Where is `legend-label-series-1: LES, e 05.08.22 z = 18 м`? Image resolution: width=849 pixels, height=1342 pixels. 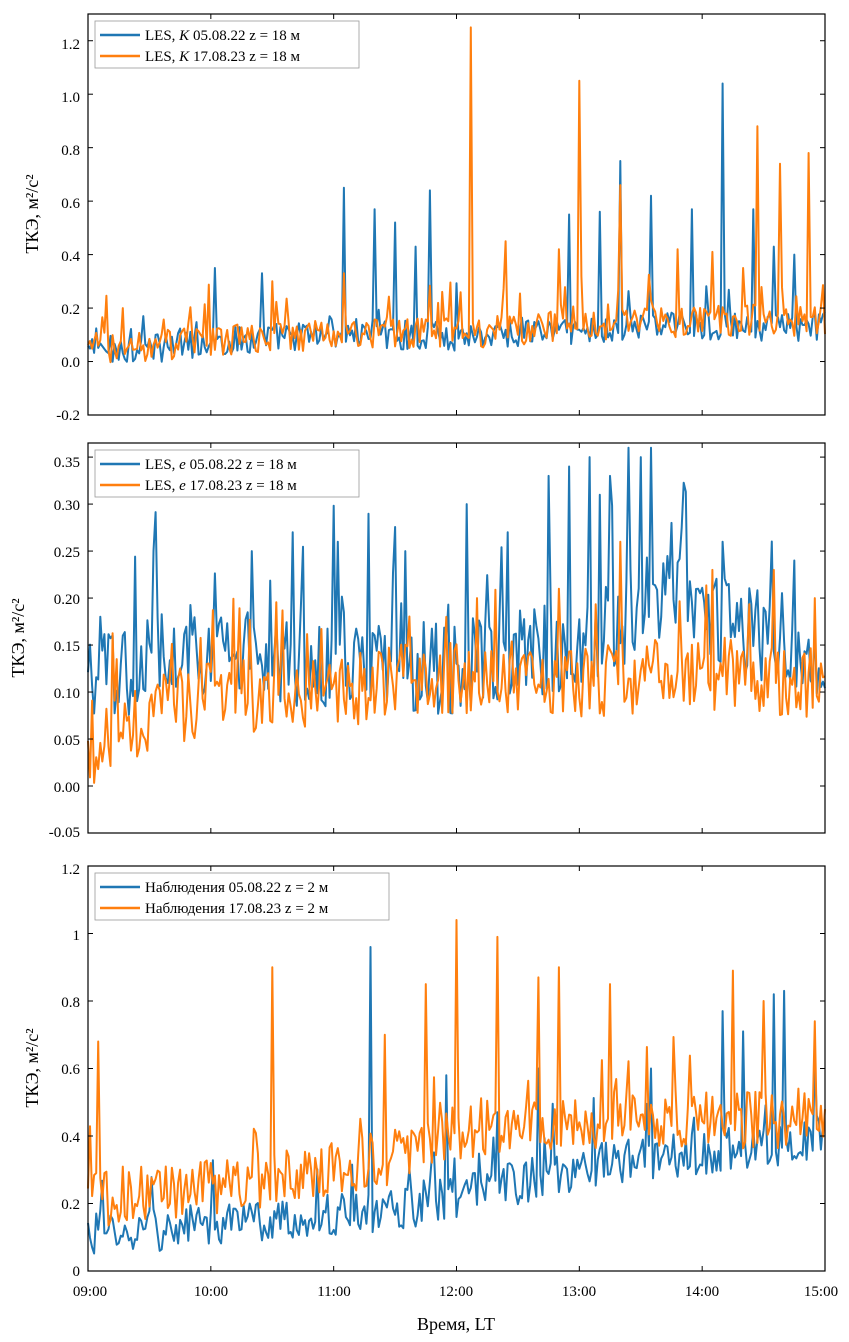 legend-label-series-1: LES, e 05.08.22 z = 18 м is located at coordinates (221, 465).